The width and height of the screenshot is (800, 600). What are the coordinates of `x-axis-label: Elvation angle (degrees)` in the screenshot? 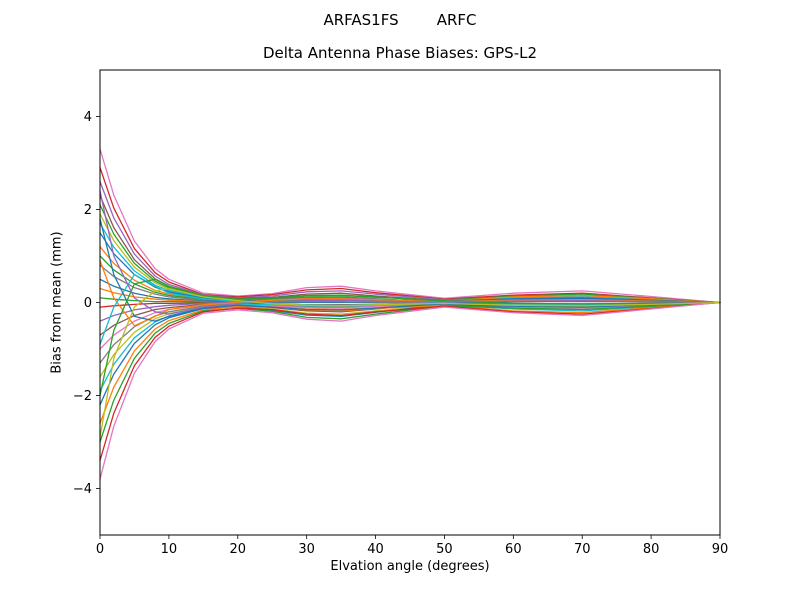 It's located at (410, 566).